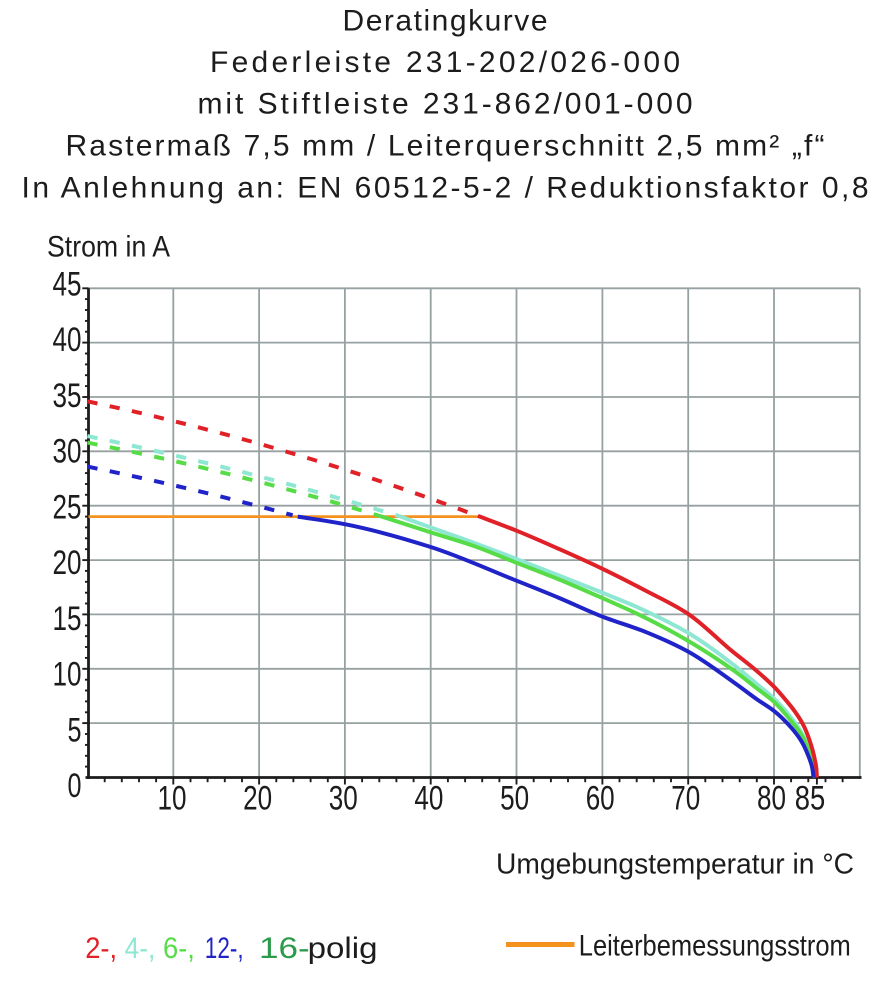  What do you see at coordinates (75, 786) in the screenshot?
I see `svg-text: 0` at bounding box center [75, 786].